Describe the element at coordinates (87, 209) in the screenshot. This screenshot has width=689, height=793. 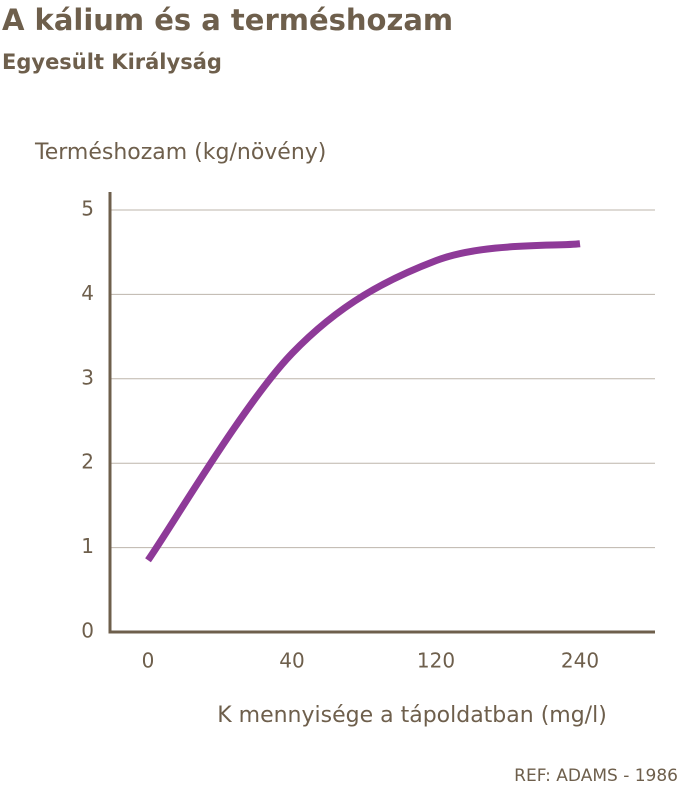
I see `y-tick-label: 5` at that location.